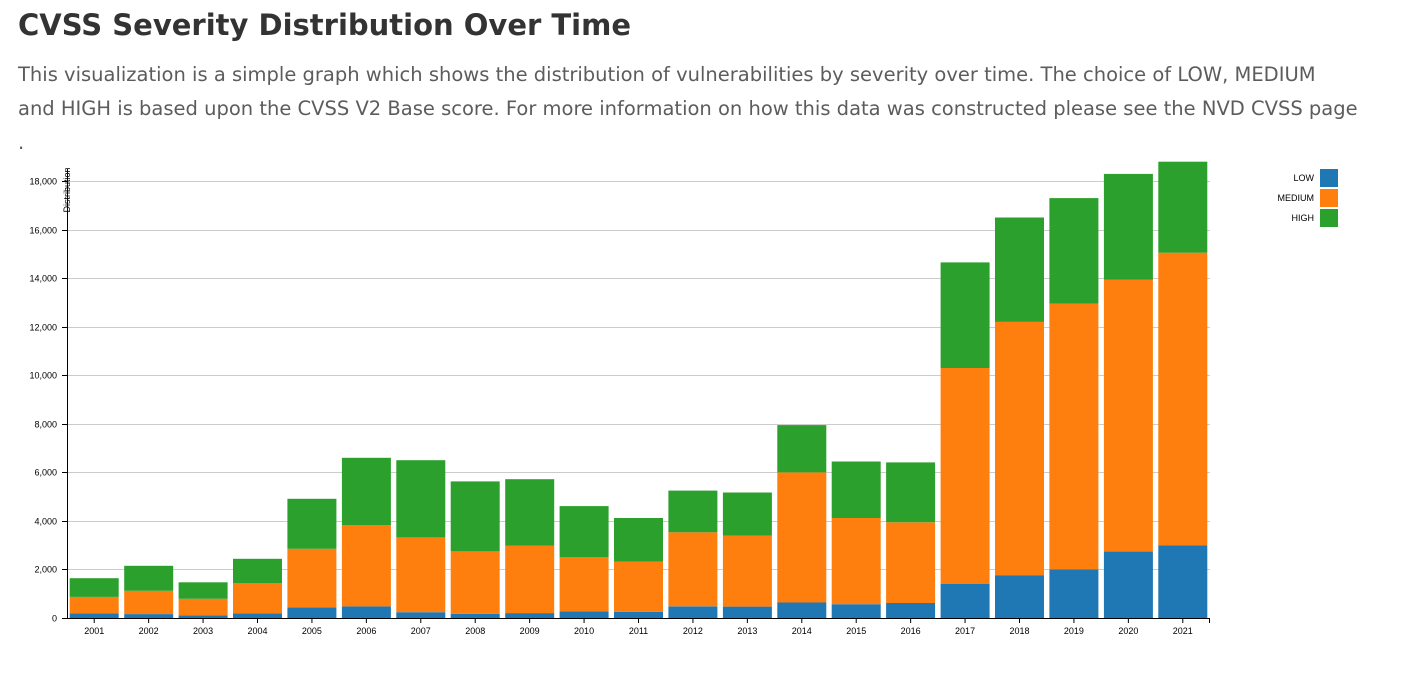 This screenshot has height=692, width=1402. What do you see at coordinates (203, 631) in the screenshot?
I see `x-tick-label: 2003` at bounding box center [203, 631].